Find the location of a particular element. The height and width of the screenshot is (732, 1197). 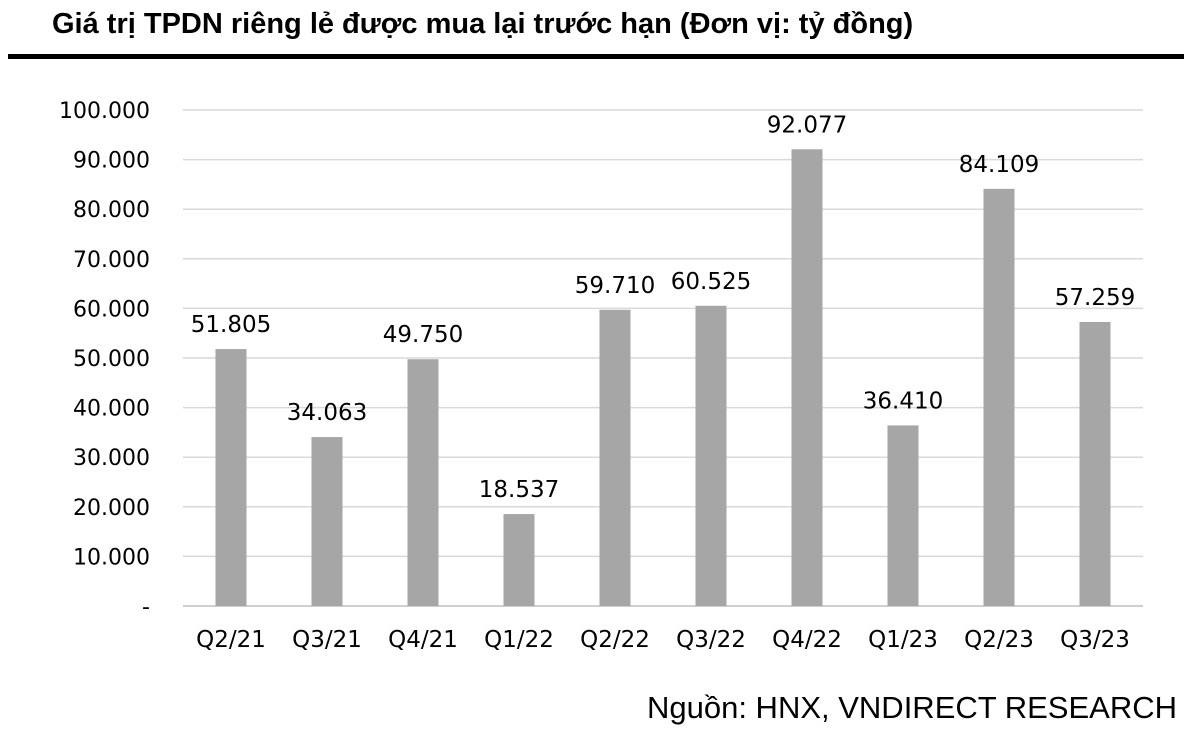

x-tick-label: Q1/22 is located at coordinates (519, 640).